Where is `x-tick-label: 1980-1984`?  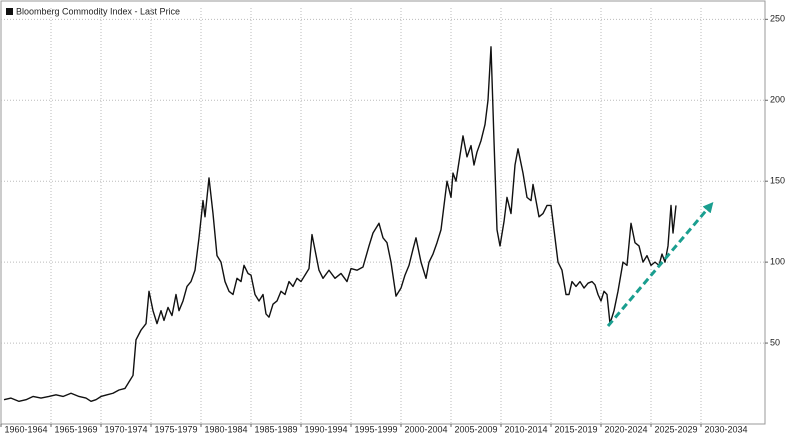 x-tick-label: 1980-1984 is located at coordinates (225, 429).